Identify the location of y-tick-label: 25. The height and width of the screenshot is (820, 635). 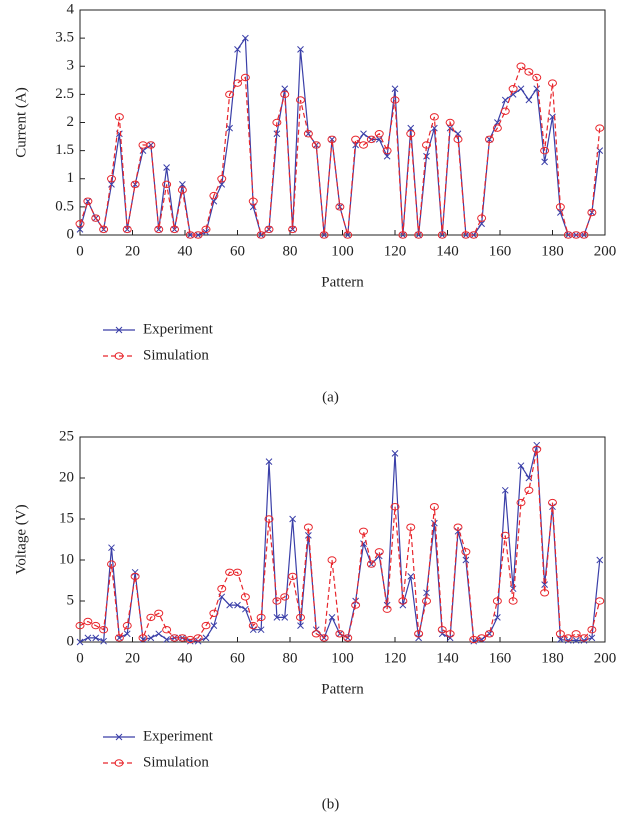
(66, 436).